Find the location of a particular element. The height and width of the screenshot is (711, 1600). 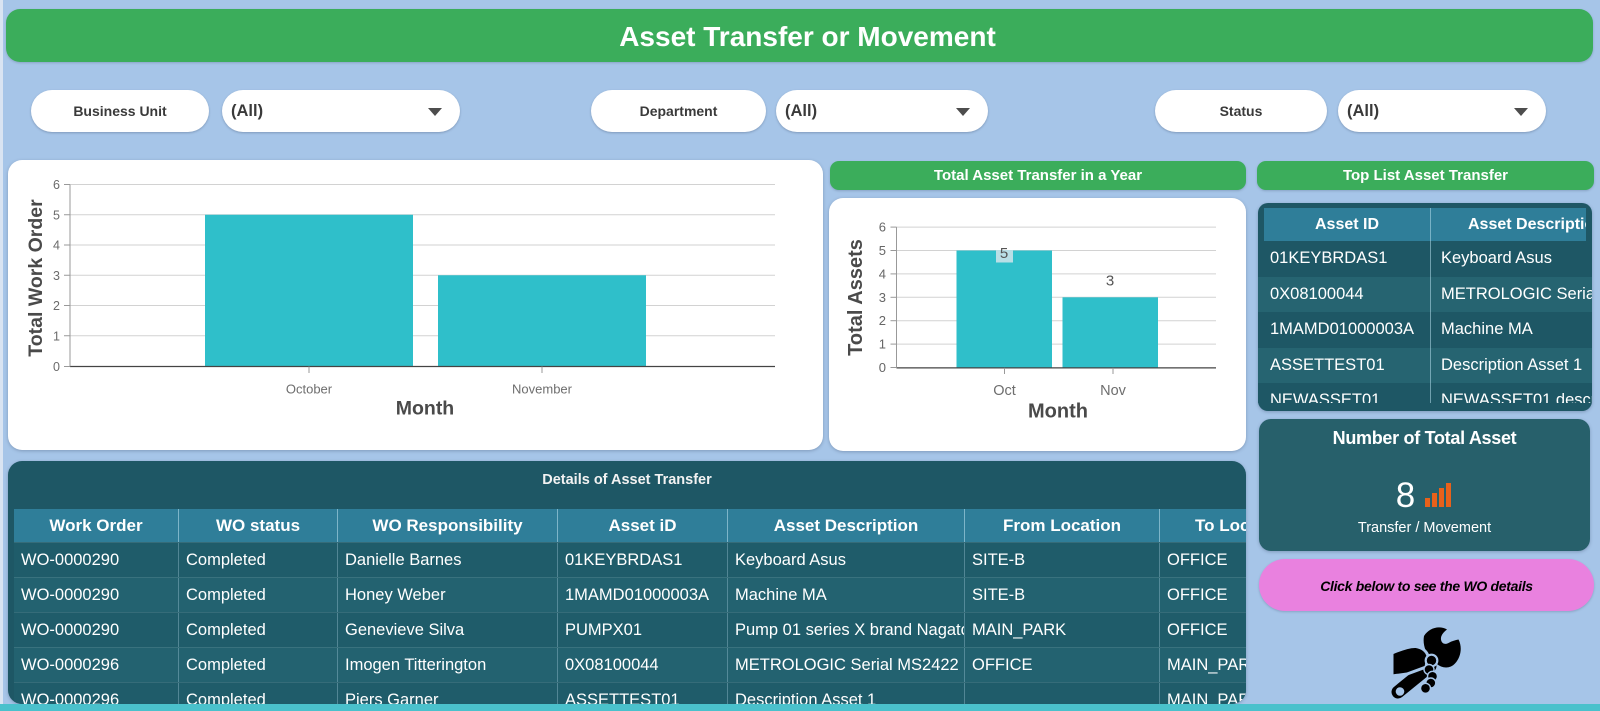

svg-text: November is located at coordinates (542, 389).